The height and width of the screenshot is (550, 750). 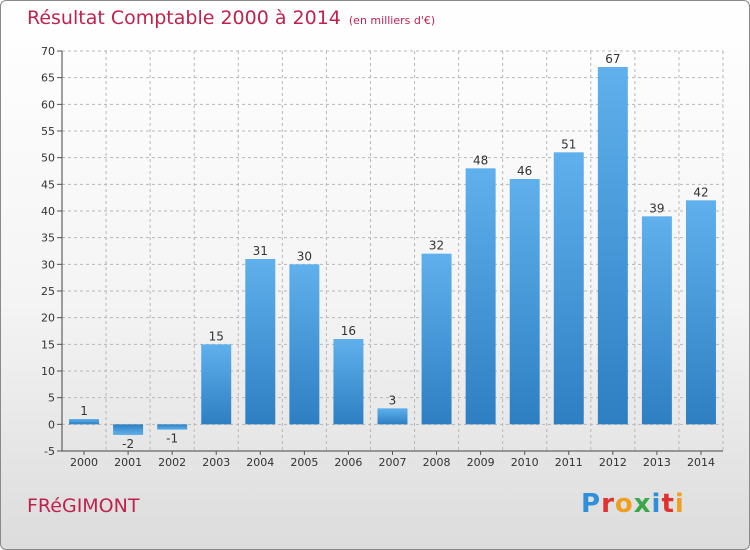 I want to click on chart-title-text: Résultat Comptable 2000 à 2014, so click(x=184, y=18).